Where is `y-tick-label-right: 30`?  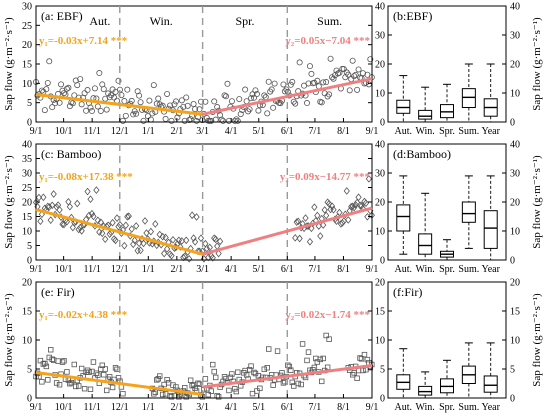 y-tick-label-right: 30 is located at coordinates (515, 174).